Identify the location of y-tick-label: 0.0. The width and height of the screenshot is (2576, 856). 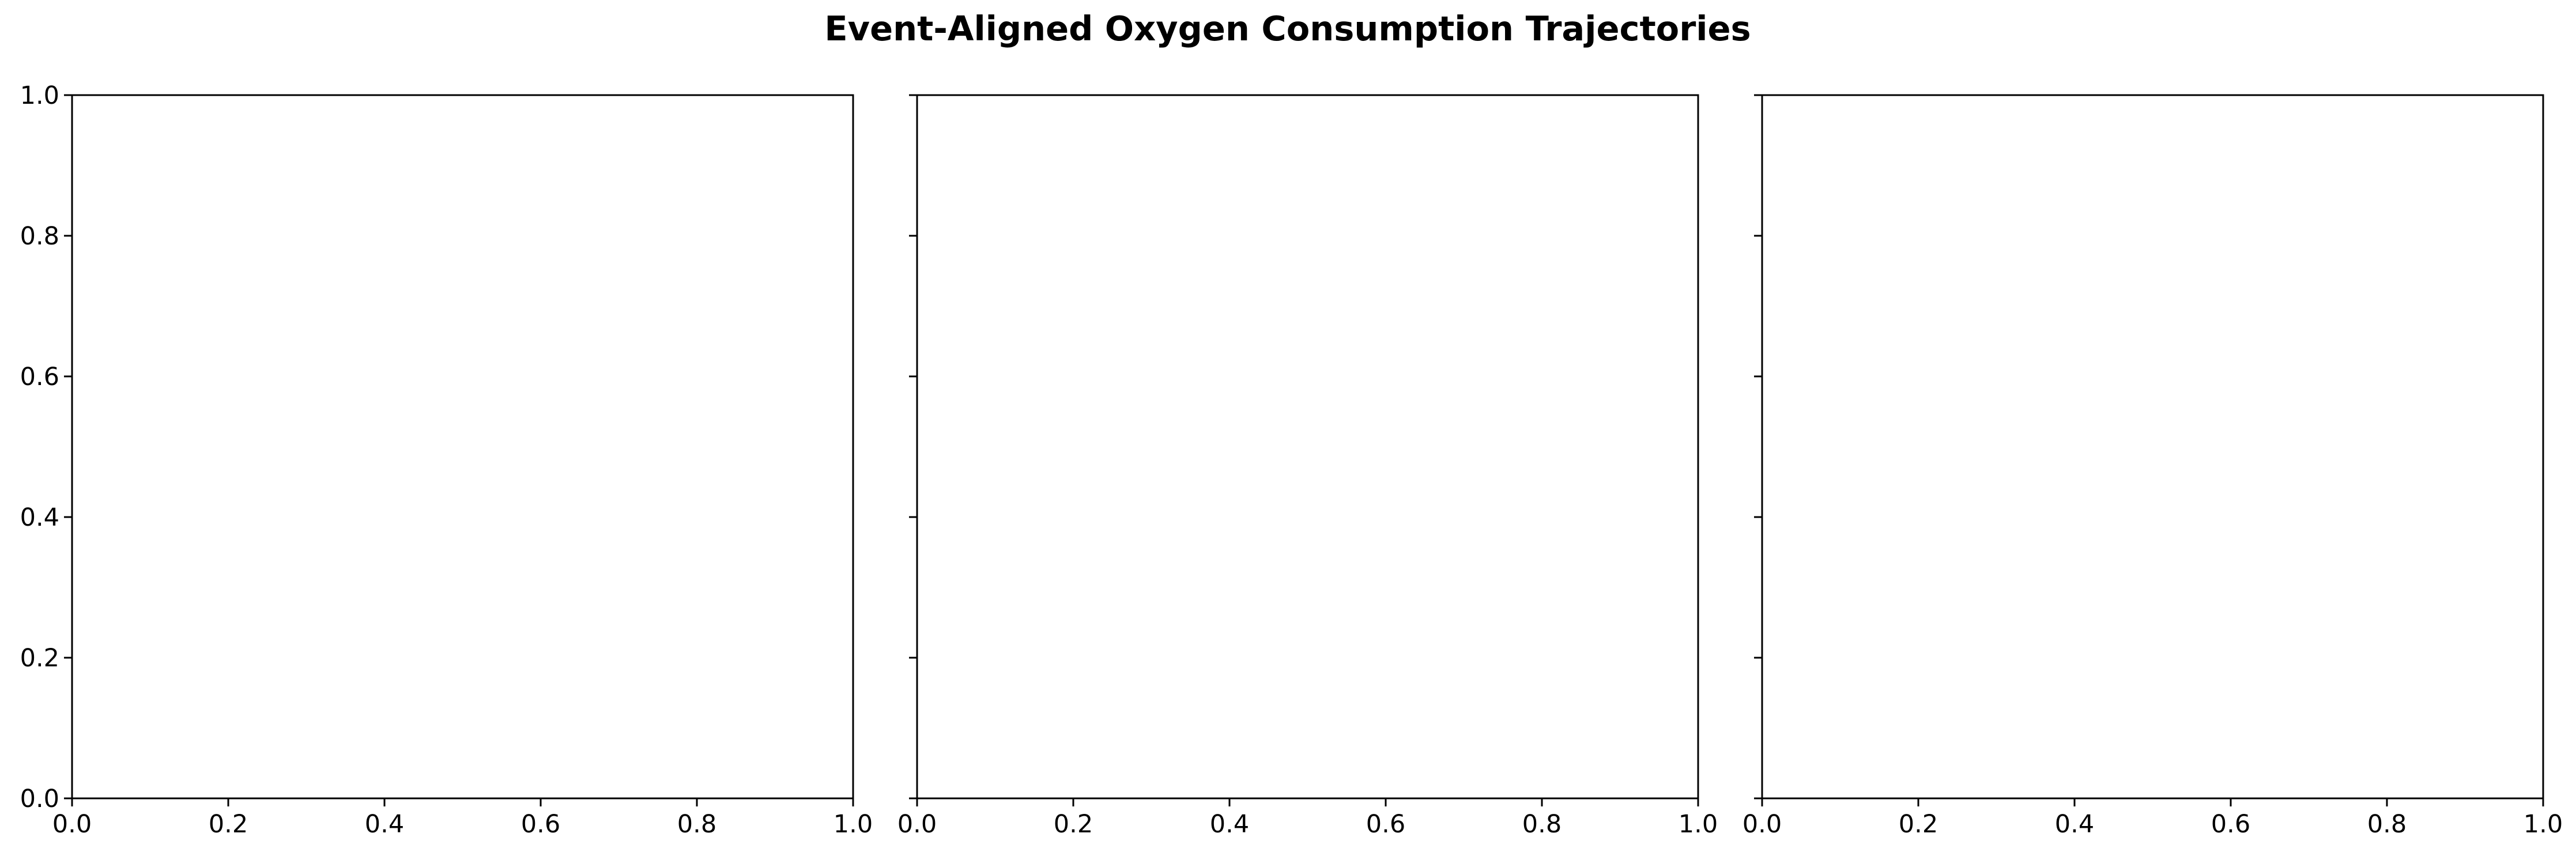
(39, 799).